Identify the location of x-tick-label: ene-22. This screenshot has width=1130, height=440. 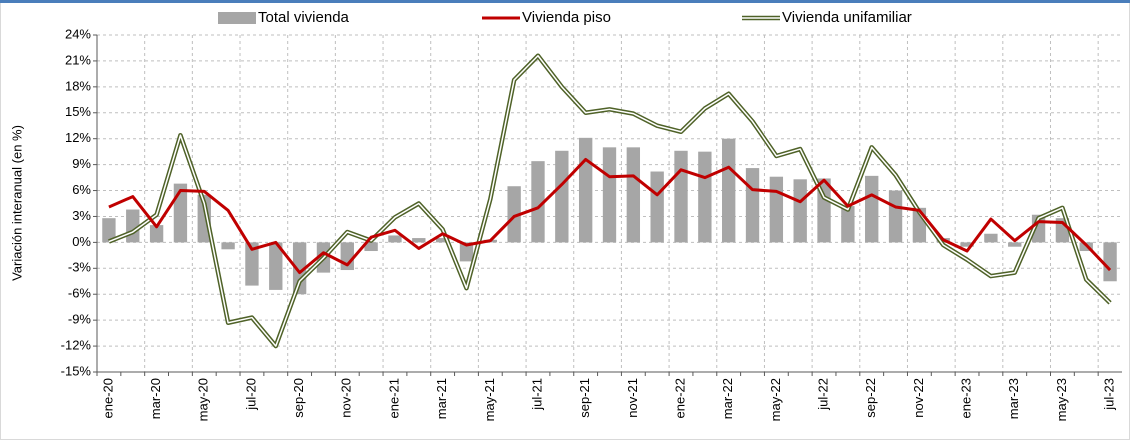
(679, 398).